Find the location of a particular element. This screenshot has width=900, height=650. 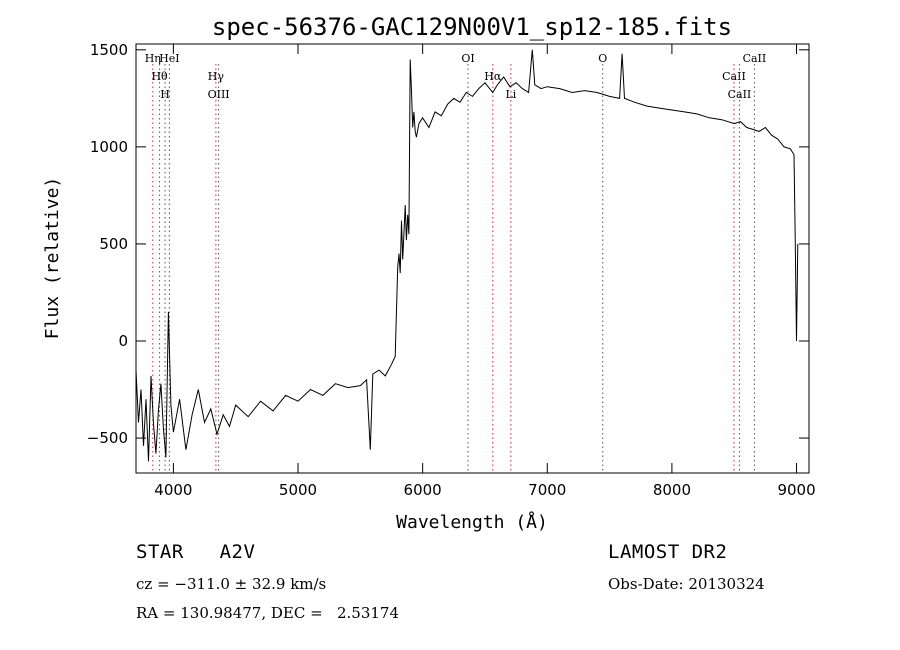

redshift-text: cz = −311.0 ± 32.9 km/s is located at coordinates (231, 584).